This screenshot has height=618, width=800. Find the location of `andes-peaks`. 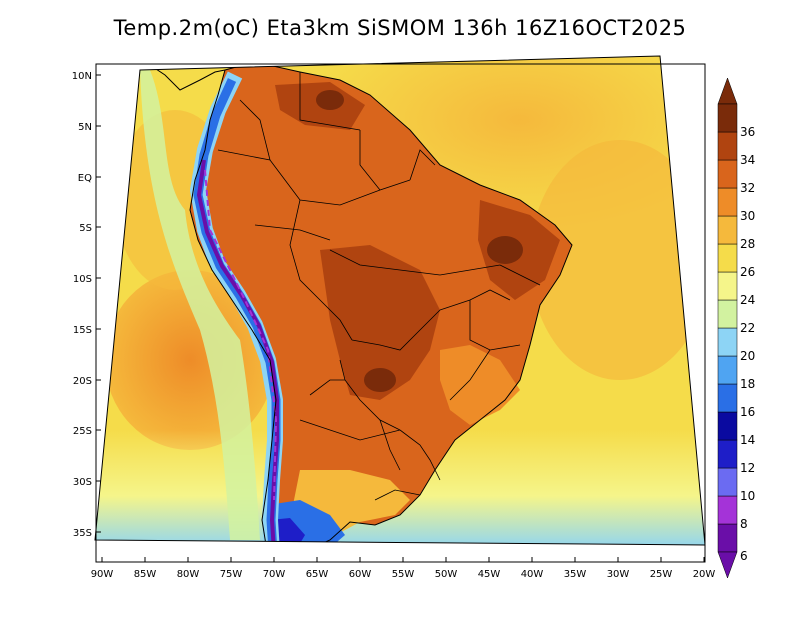

andes-peaks is located at coordinates (241, 335).